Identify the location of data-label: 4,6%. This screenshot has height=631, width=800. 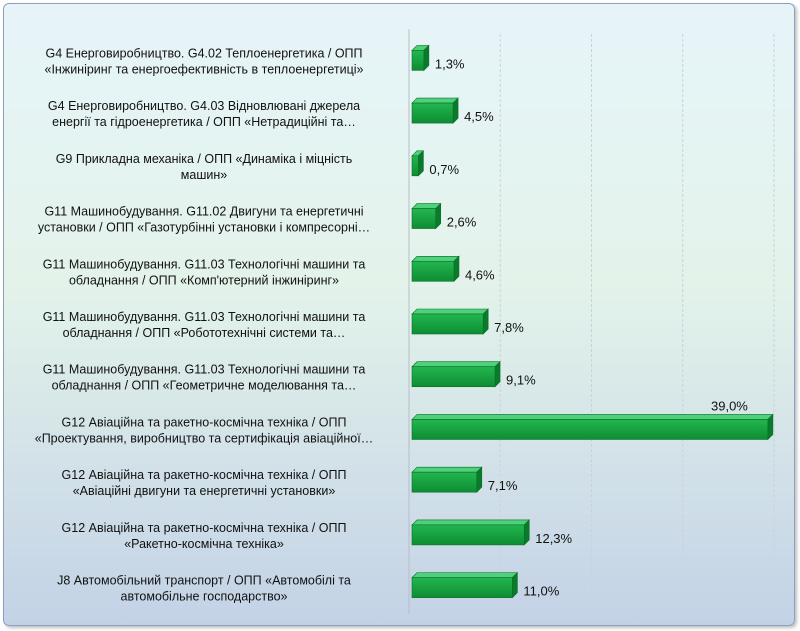
(480, 274).